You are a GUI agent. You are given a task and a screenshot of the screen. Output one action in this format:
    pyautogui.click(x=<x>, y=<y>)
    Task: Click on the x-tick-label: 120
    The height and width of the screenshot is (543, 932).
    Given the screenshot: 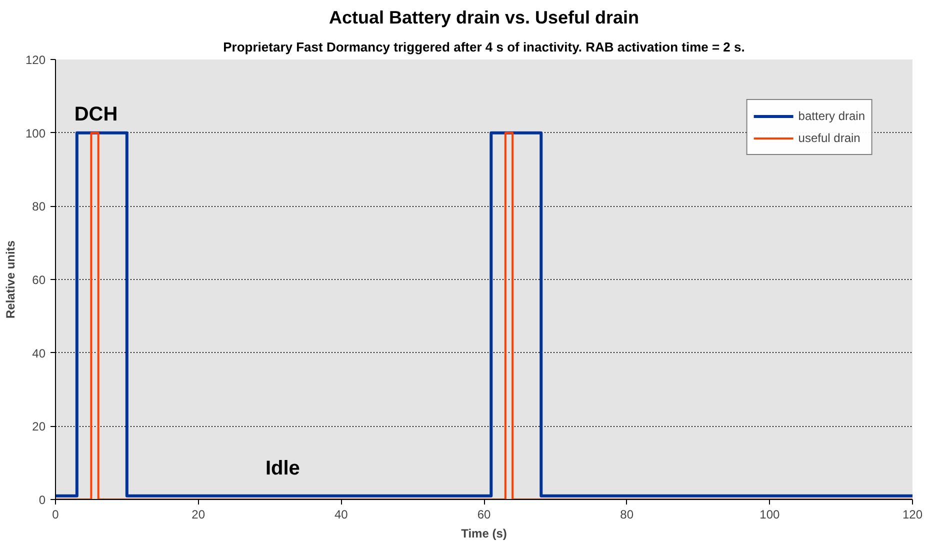 What is the action you would take?
    pyautogui.click(x=912, y=515)
    